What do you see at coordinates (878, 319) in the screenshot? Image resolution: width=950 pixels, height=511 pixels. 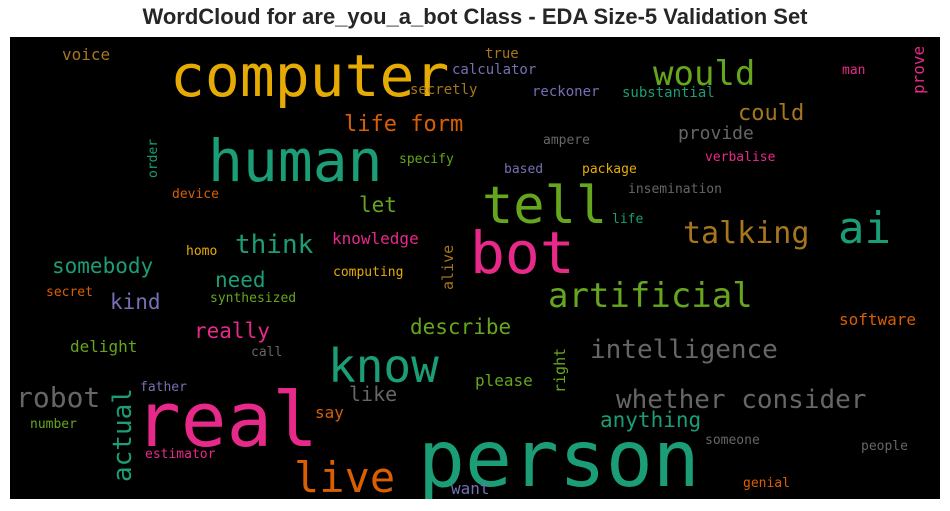 I see `word-software: software` at bounding box center [878, 319].